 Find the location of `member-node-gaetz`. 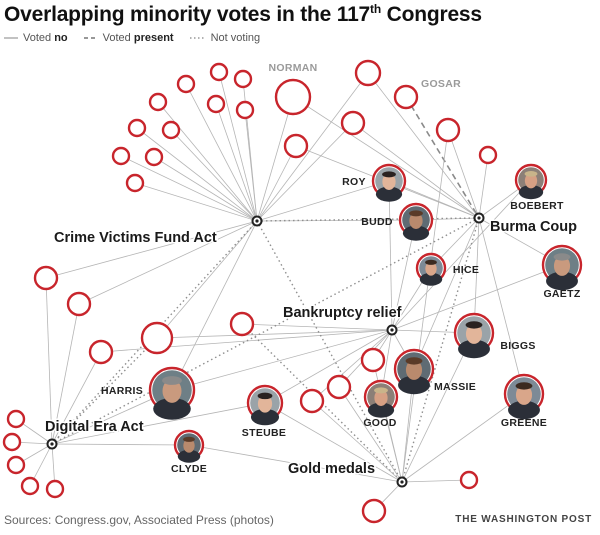

member-node-gaetz is located at coordinates (562, 267).